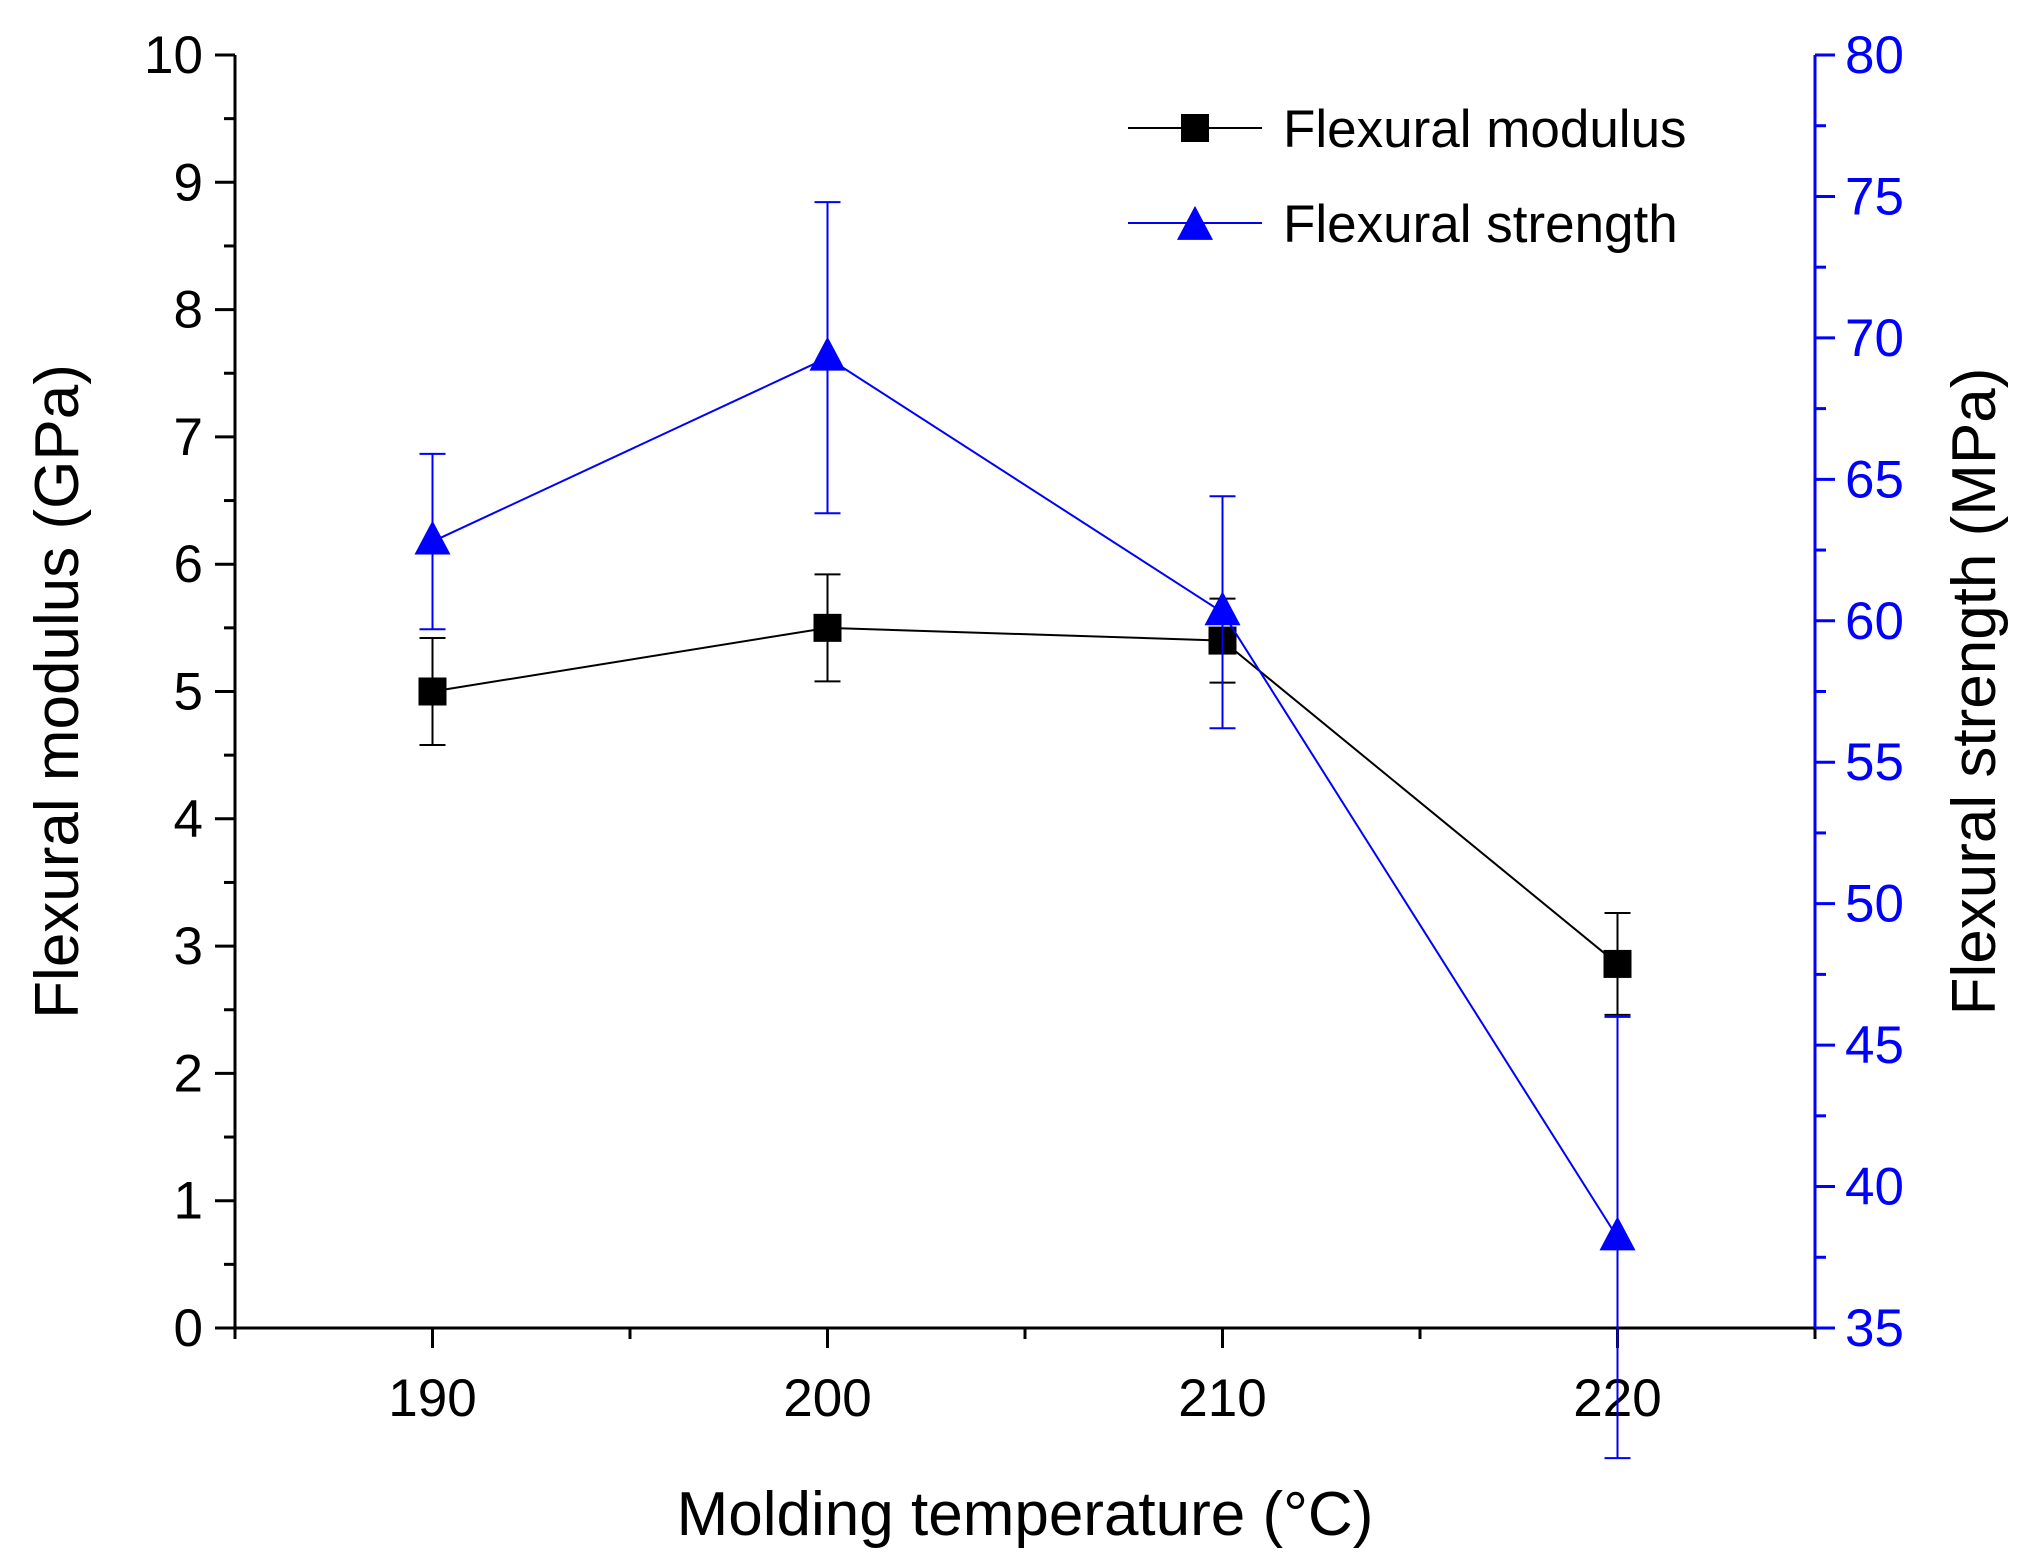 The height and width of the screenshot is (1568, 2025). What do you see at coordinates (1222, 1398) in the screenshot?
I see `x-tick-label: 210` at bounding box center [1222, 1398].